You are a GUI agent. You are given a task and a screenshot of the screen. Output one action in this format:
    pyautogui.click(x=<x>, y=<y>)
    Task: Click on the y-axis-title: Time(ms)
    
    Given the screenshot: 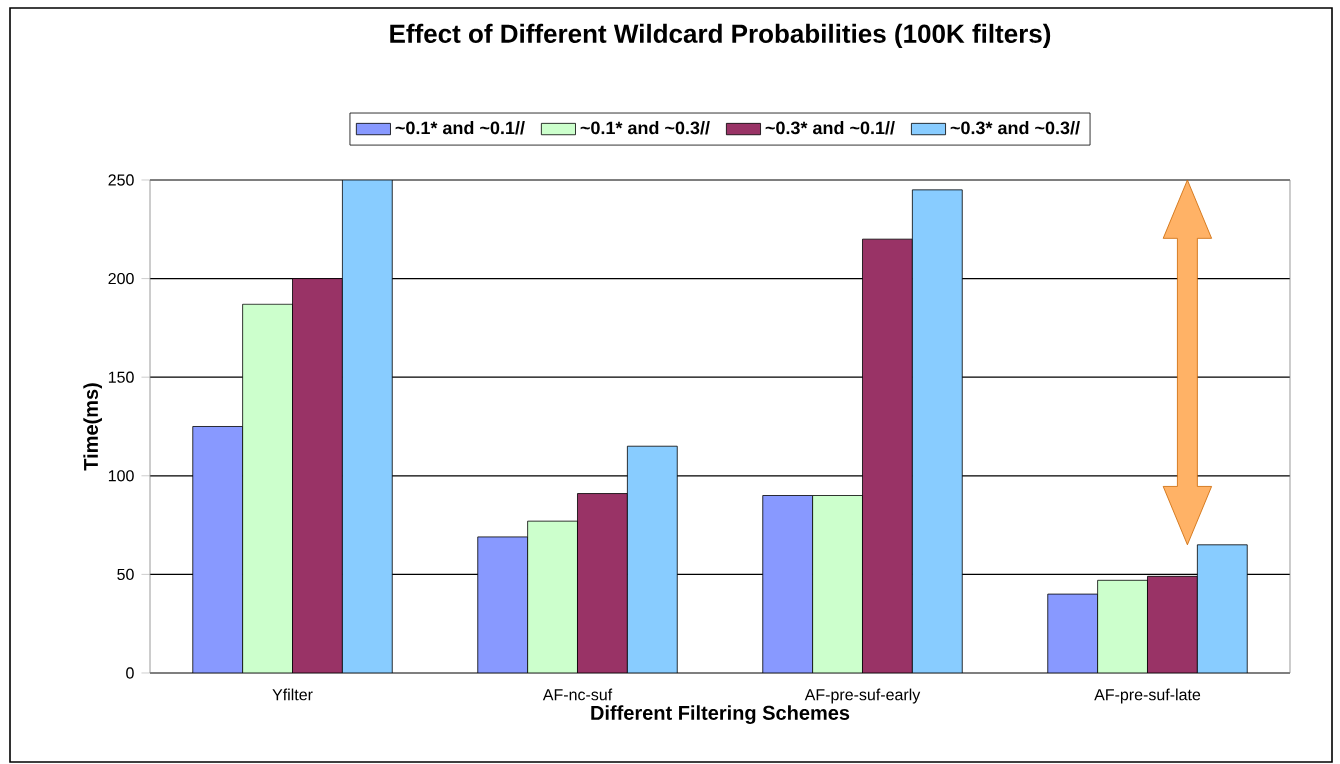 What is the action you would take?
    pyautogui.click(x=92, y=427)
    